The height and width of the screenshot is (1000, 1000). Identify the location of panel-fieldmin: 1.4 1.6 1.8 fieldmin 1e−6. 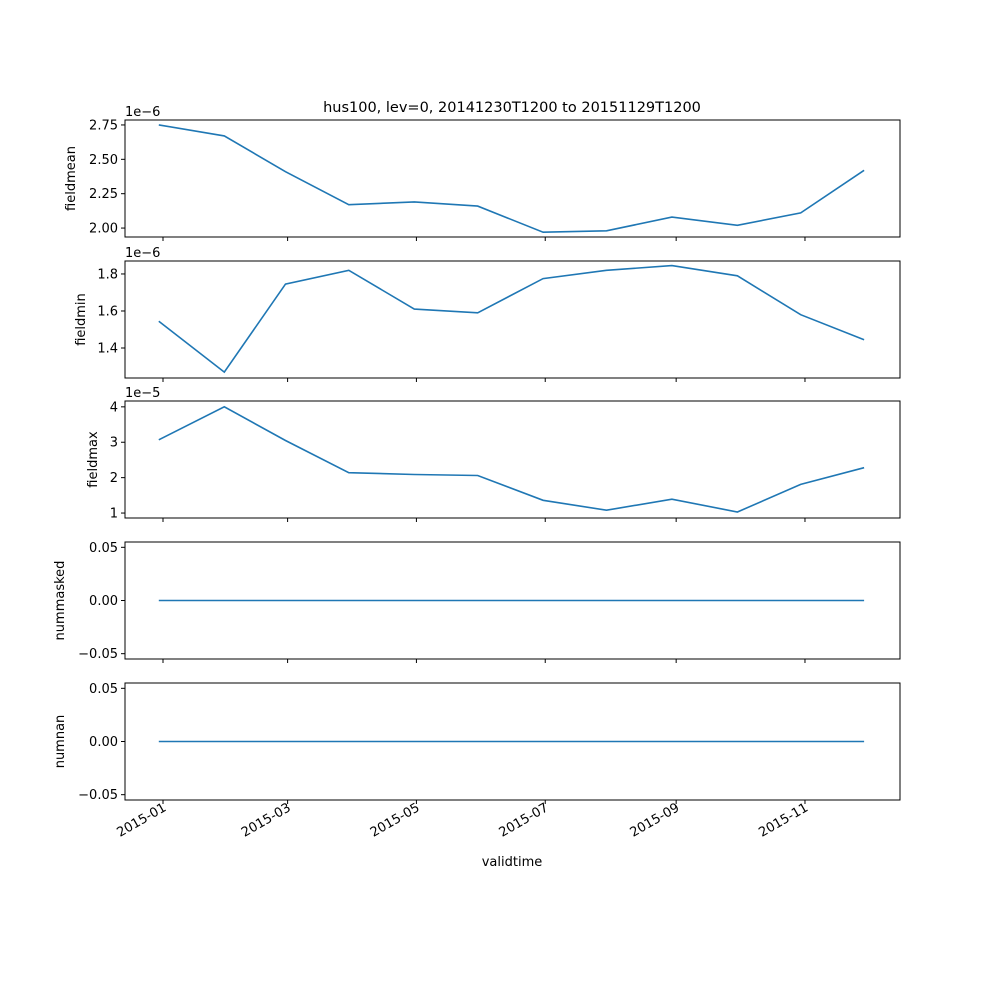
(487, 314).